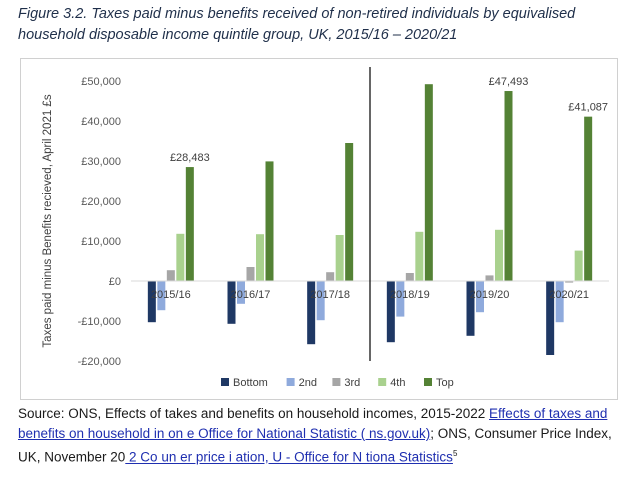 This screenshot has width=634, height=484. Describe the element at coordinates (101, 242) in the screenshot. I see `y-tick-label: £10,000` at that location.